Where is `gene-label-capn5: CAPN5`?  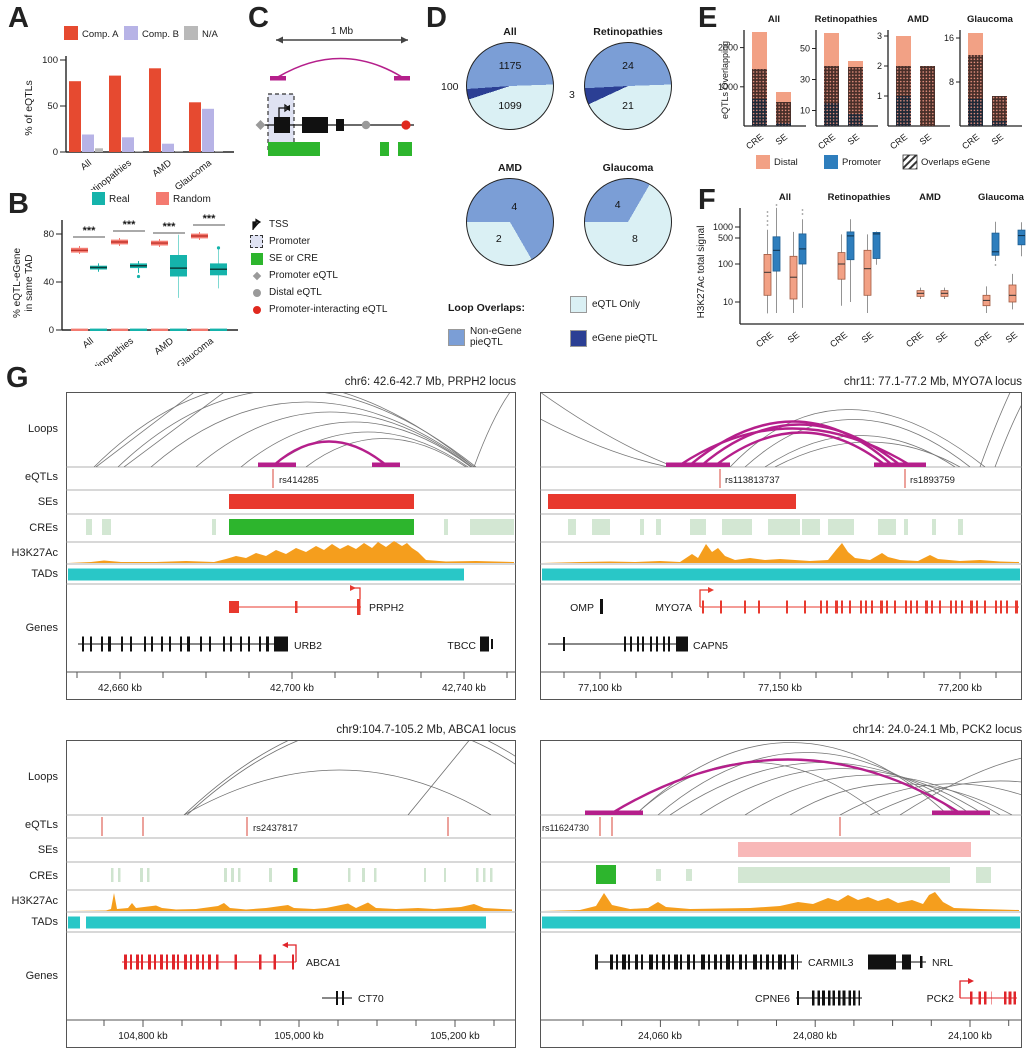 gene-label-capn5: CAPN5 is located at coordinates (710, 646).